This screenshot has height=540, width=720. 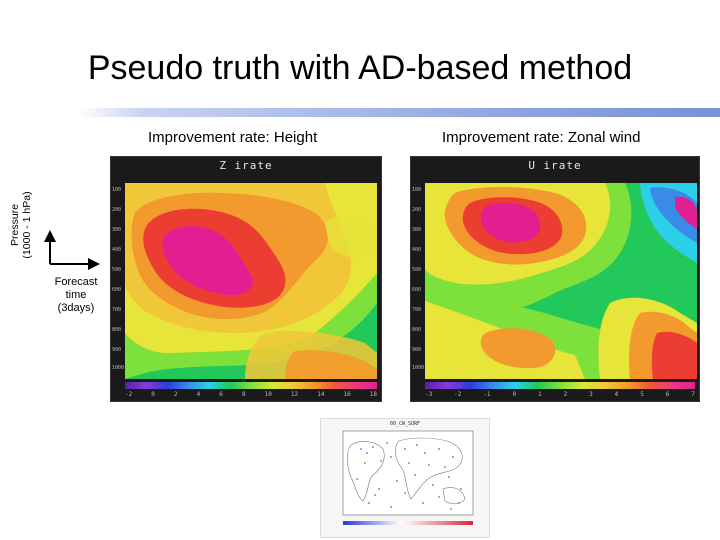 What do you see at coordinates (251, 281) in the screenshot?
I see `height-contour-field` at bounding box center [251, 281].